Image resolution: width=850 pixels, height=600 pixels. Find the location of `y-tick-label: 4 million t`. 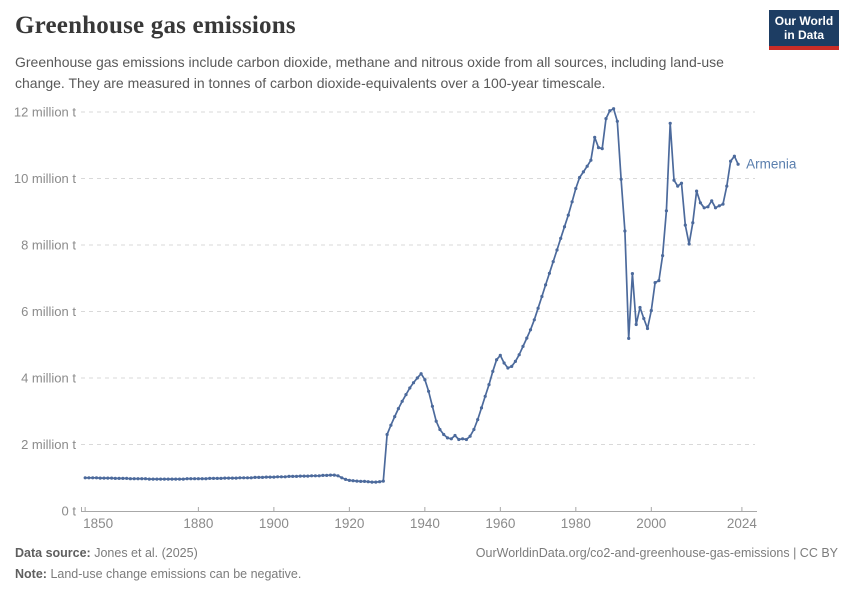

y-tick-label: 4 million t is located at coordinates (48, 378).